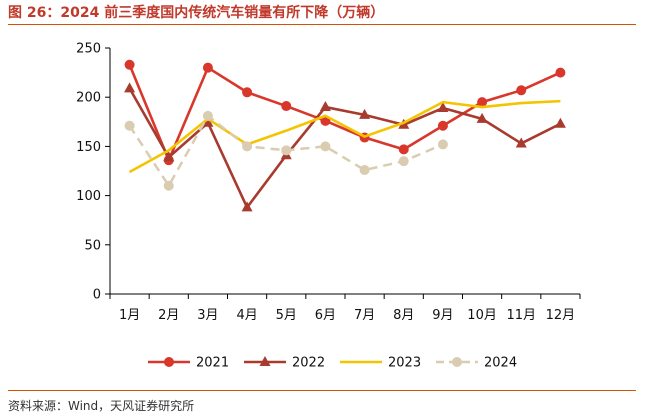  I want to click on y-tick-label: 150, so click(88, 147).